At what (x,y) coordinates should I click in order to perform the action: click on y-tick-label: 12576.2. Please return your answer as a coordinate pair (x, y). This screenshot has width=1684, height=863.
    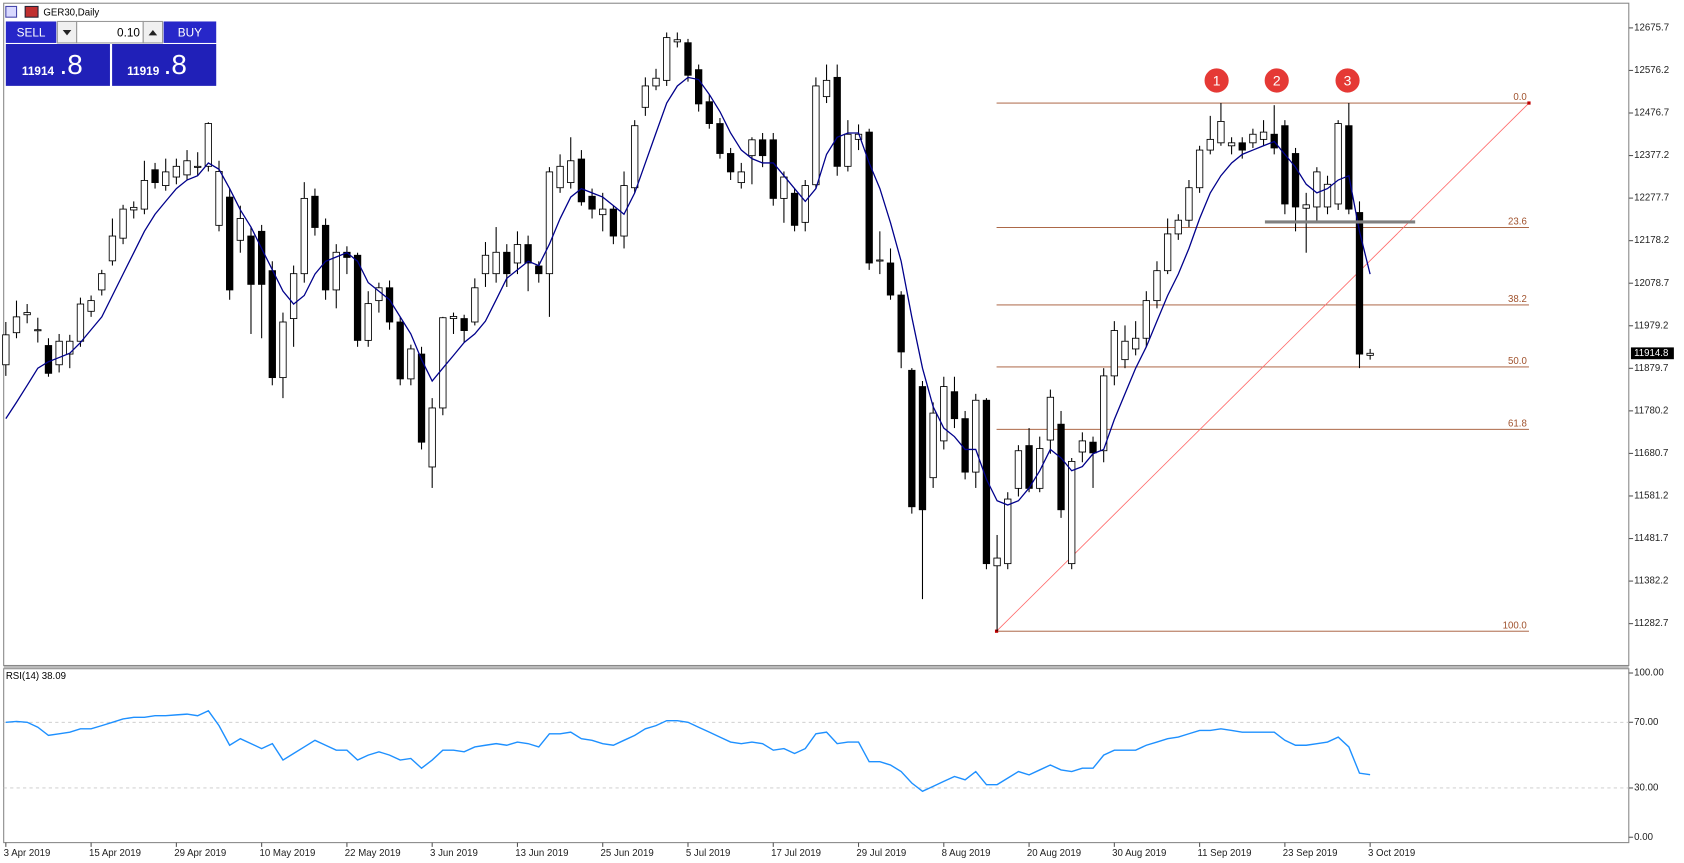
    Looking at the image, I should click on (1651, 70).